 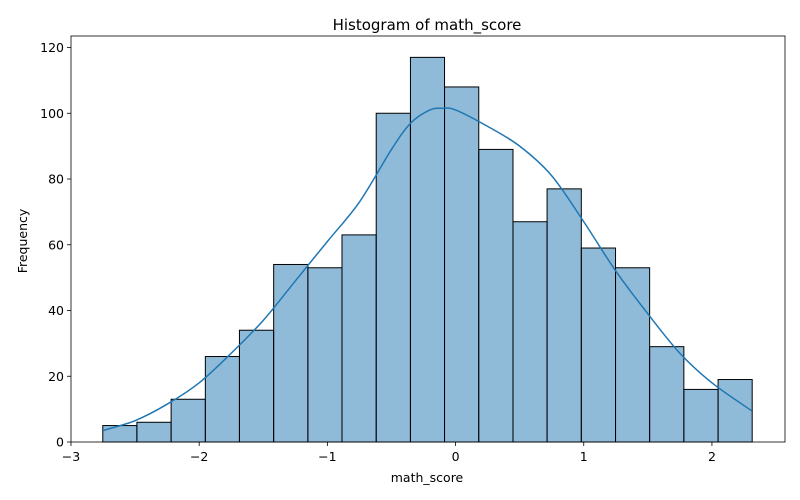 I want to click on x-tick-label: −2, so click(x=199, y=456).